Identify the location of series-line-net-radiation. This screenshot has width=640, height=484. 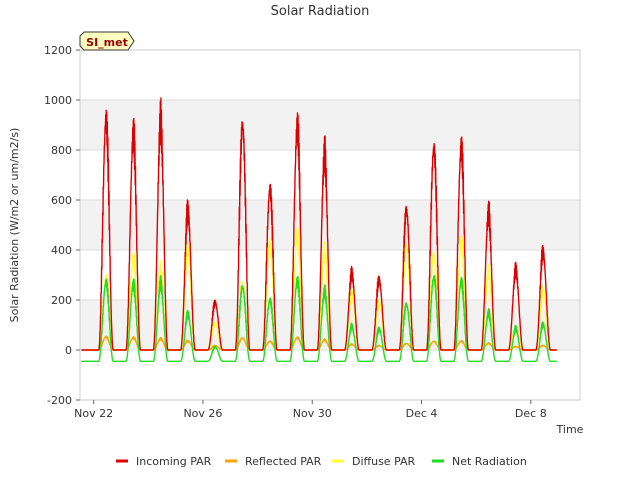
(319, 318).